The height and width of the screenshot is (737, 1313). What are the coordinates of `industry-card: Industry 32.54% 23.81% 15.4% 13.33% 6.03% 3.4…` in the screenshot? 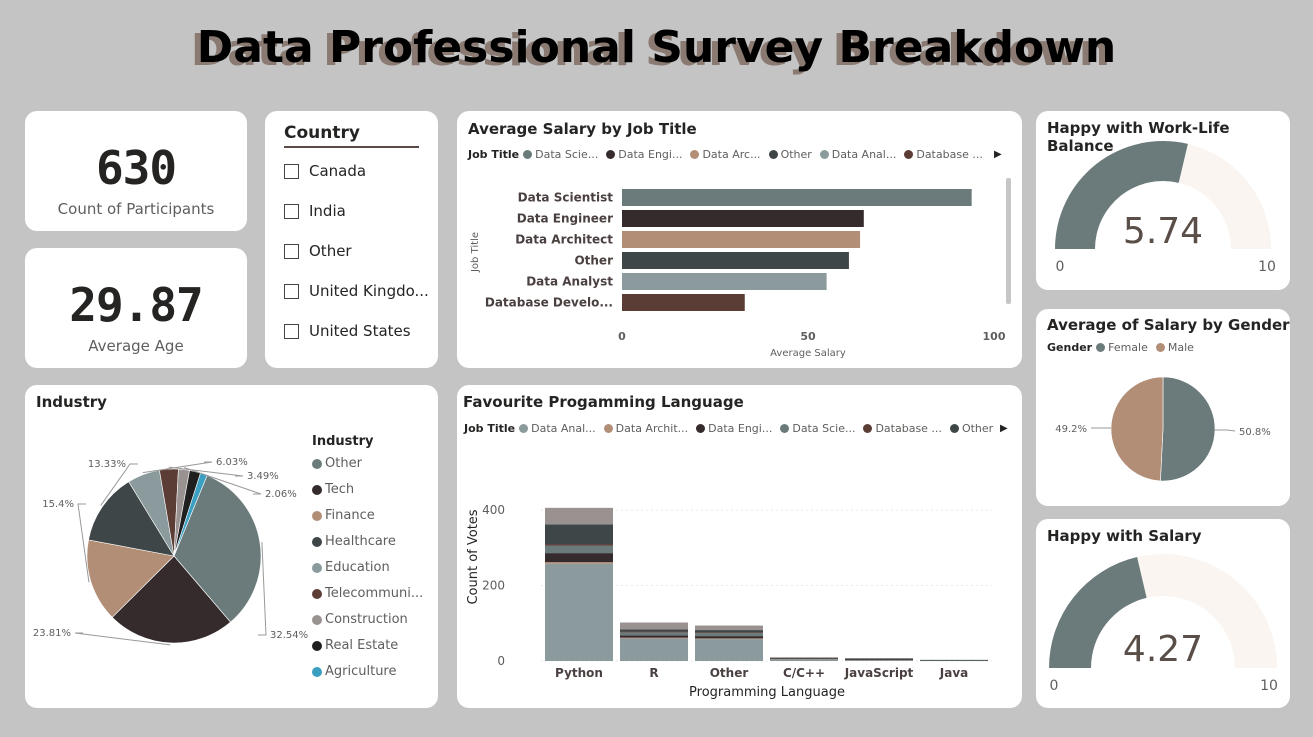 It's located at (231, 546).